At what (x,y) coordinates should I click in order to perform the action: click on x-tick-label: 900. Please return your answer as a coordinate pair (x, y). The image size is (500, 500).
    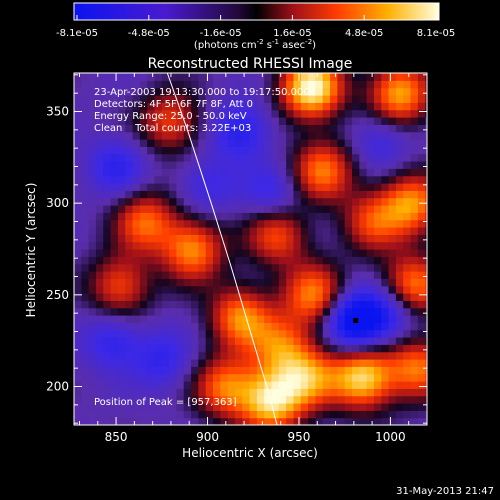
    Looking at the image, I should click on (207, 437).